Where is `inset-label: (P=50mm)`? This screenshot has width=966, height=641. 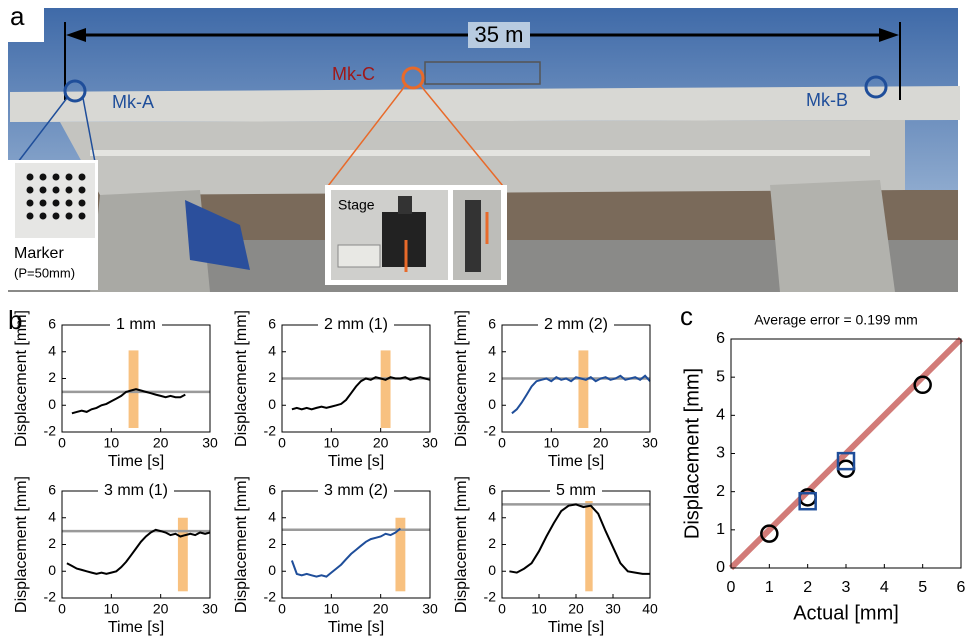 inset-label: (P=50mm) is located at coordinates (44, 272).